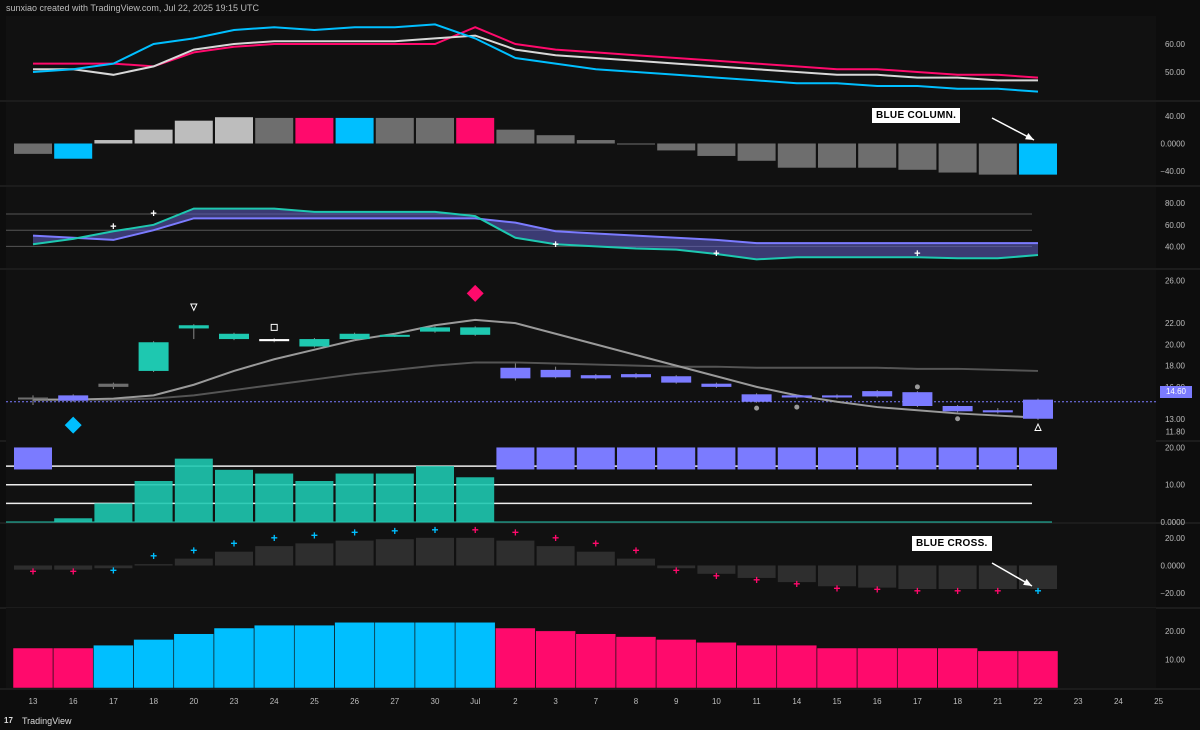  I want to click on x-tick-label: 24, so click(274, 701).